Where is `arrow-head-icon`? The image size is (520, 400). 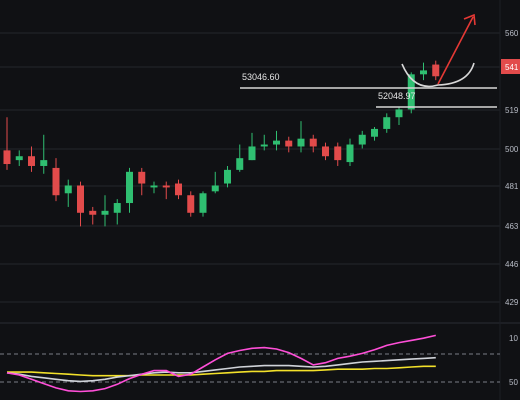 arrow-head-icon is located at coordinates (469, 19).